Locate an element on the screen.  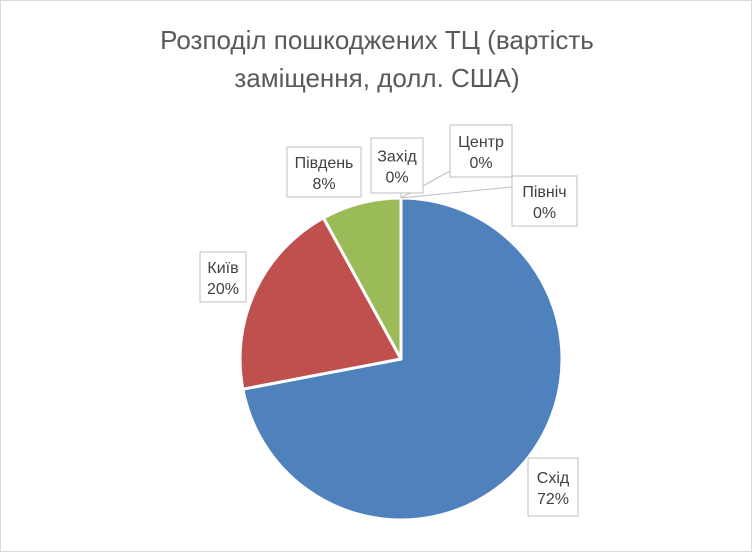
chart-title-line-2: заміщення, долл. США) is located at coordinates (377, 78).